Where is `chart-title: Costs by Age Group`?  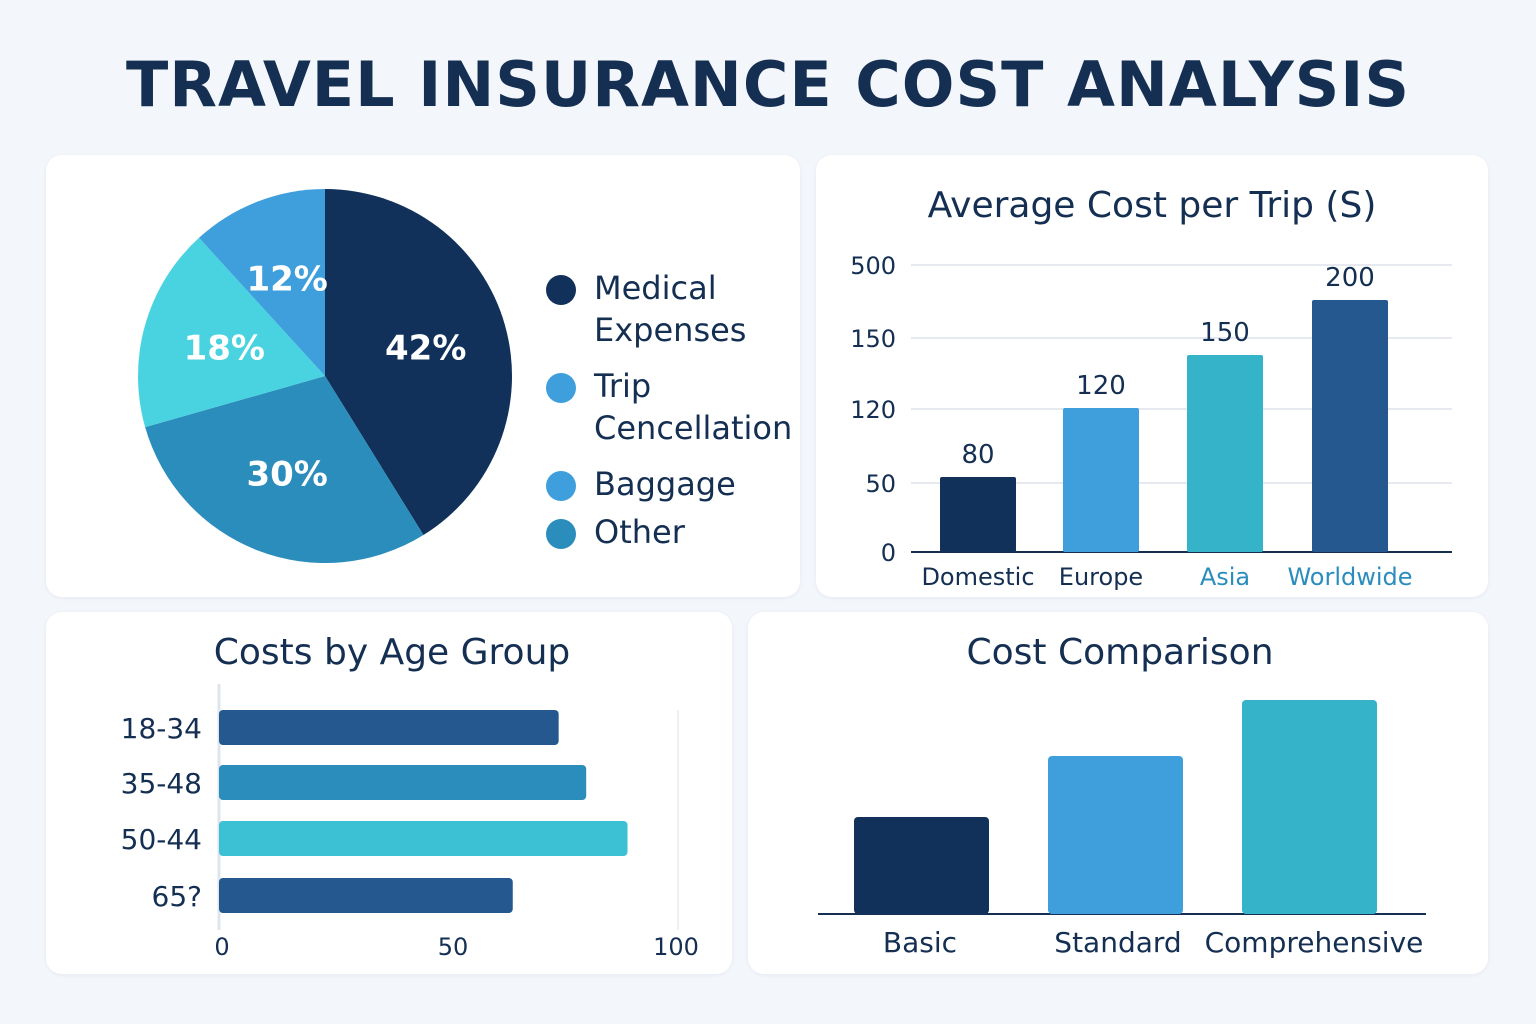 chart-title: Costs by Age Group is located at coordinates (392, 652).